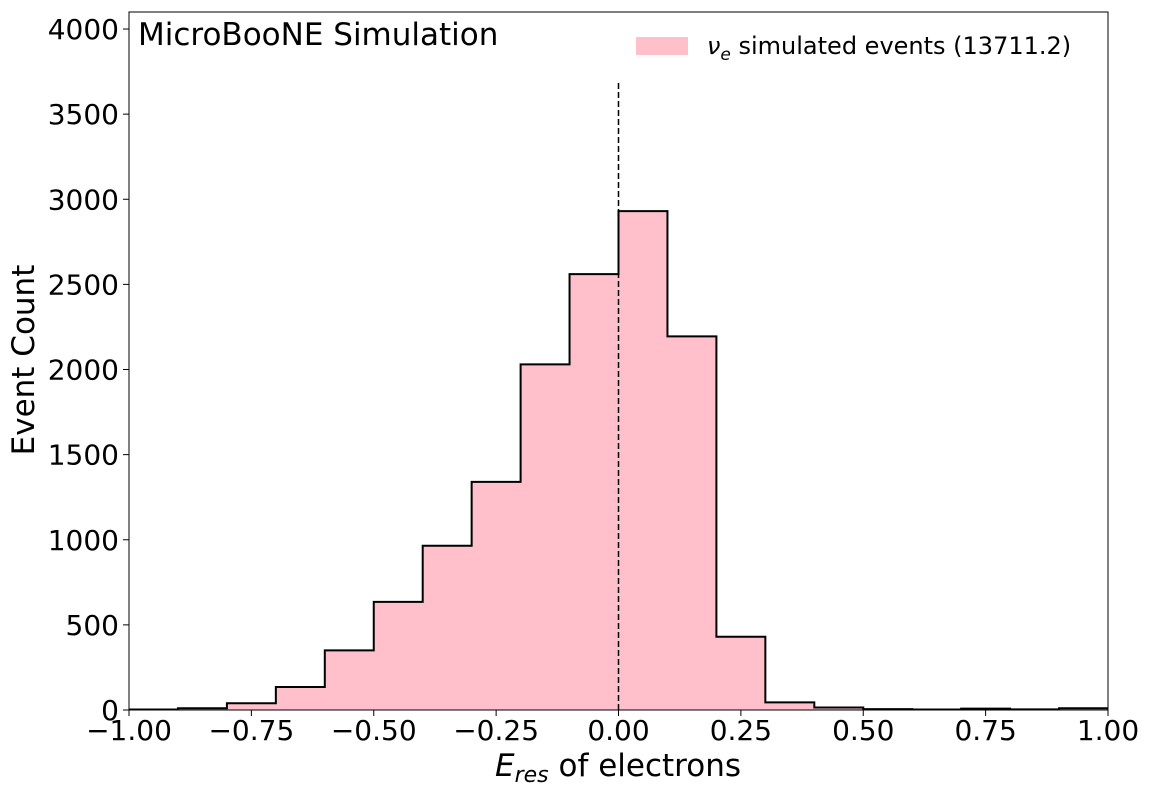 The height and width of the screenshot is (792, 1152). Describe the element at coordinates (83, 114) in the screenshot. I see `y-tick-label: 3500` at that location.